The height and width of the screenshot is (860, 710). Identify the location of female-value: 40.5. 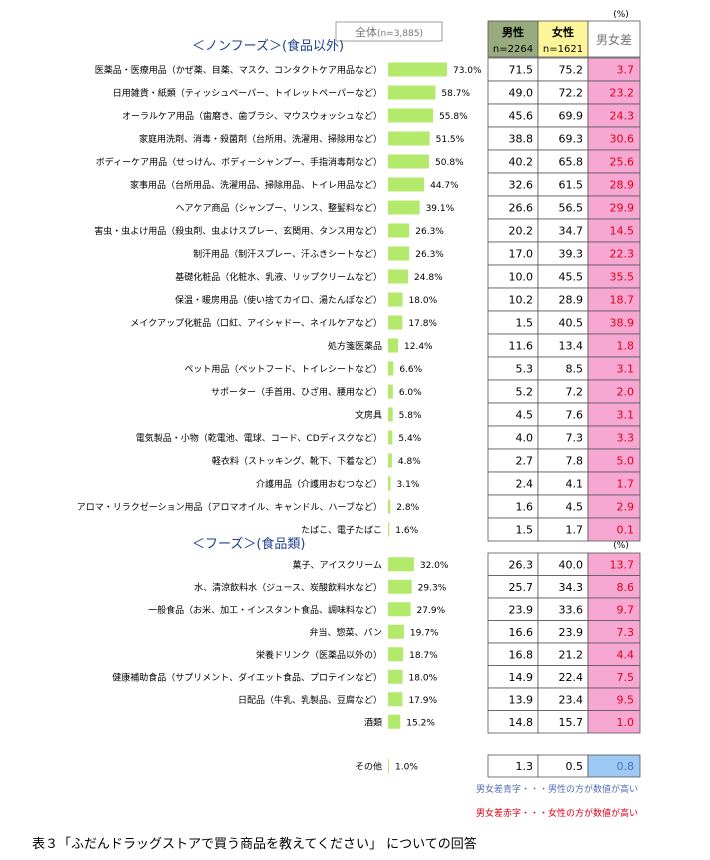
(571, 323).